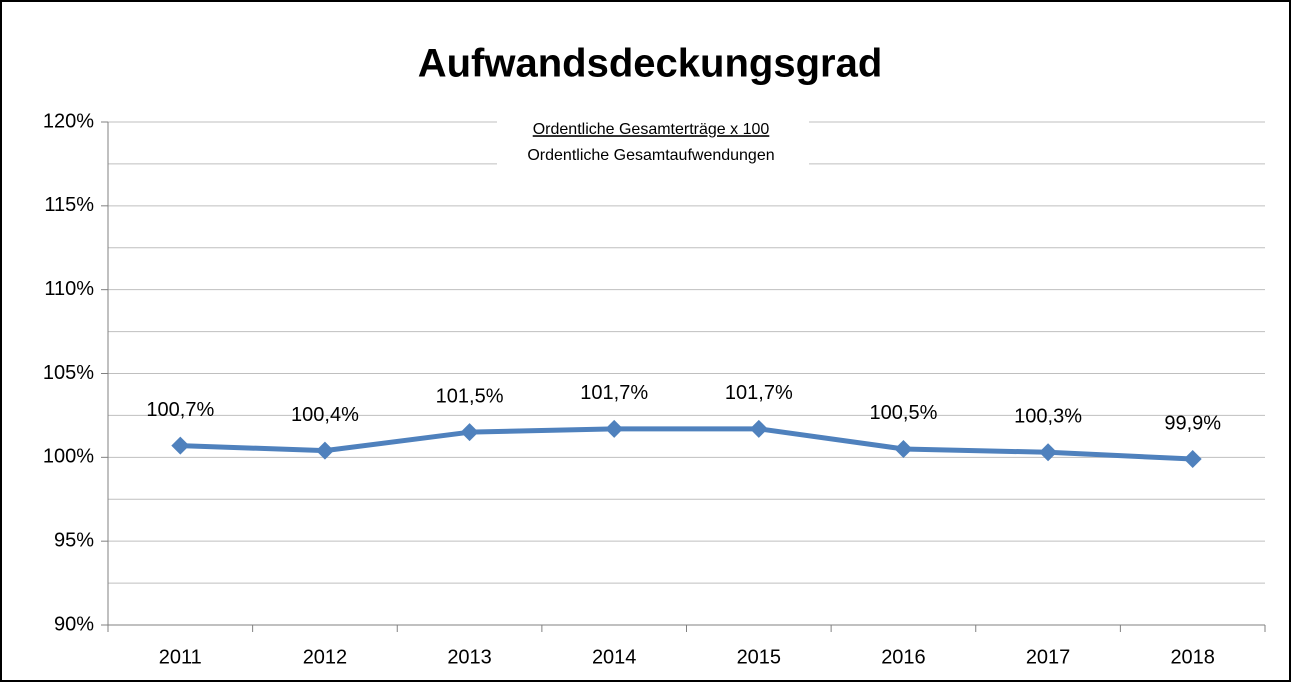 The height and width of the screenshot is (682, 1291). What do you see at coordinates (69, 289) in the screenshot?
I see `y-tick-label: 110%` at bounding box center [69, 289].